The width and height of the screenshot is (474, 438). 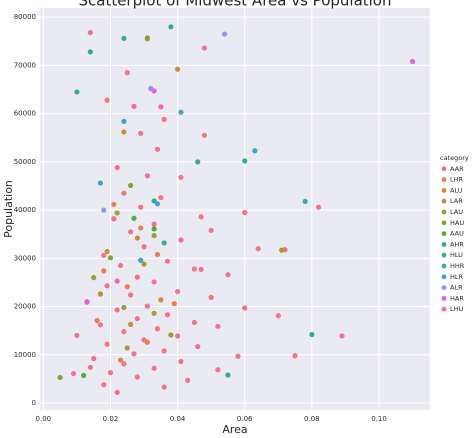 What do you see at coordinates (8, 209) in the screenshot?
I see `y-axis-label: Population` at bounding box center [8, 209].